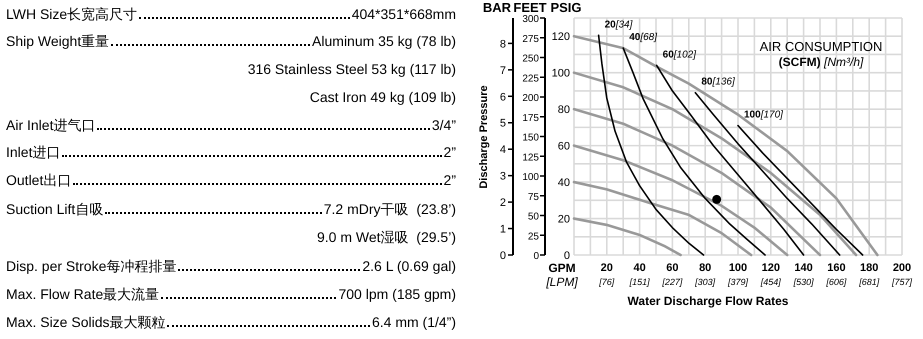 The image size is (923, 339). I want to click on text: [LPM], so click(561, 282).